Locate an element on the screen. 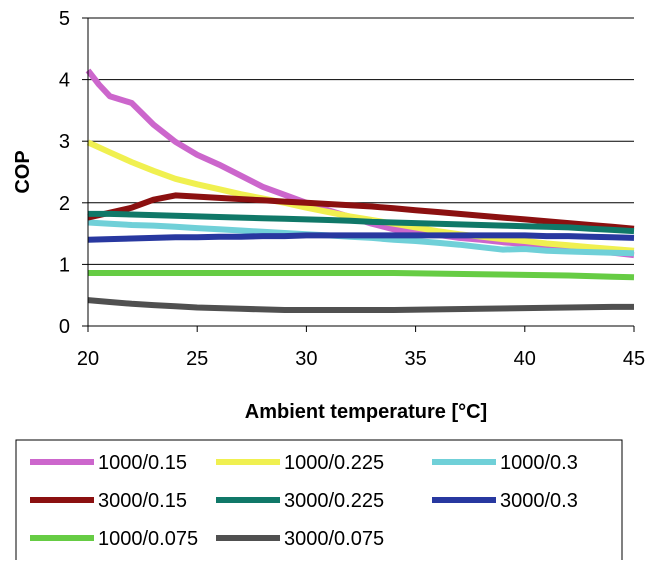 This screenshot has width=648, height=567. legend-label: 1000/0.075 is located at coordinates (148, 539).